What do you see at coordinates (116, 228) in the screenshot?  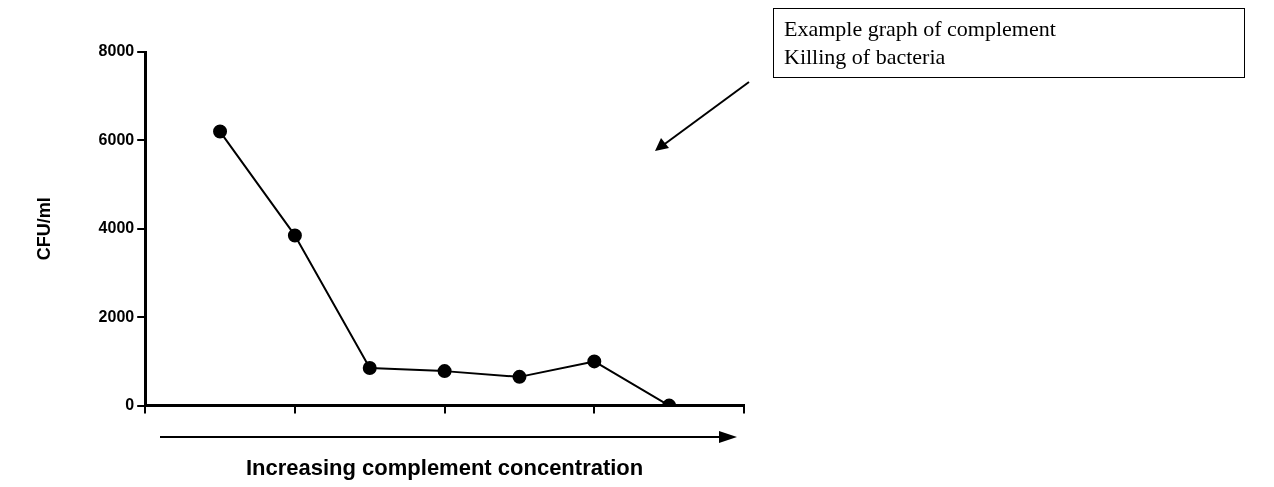 I see `y-tick-label: 4000` at bounding box center [116, 228].